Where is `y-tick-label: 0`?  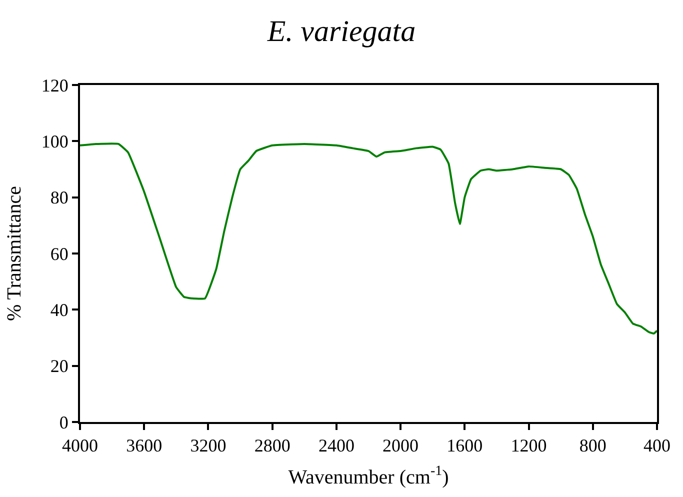 y-tick-label: 0 is located at coordinates (63, 422).